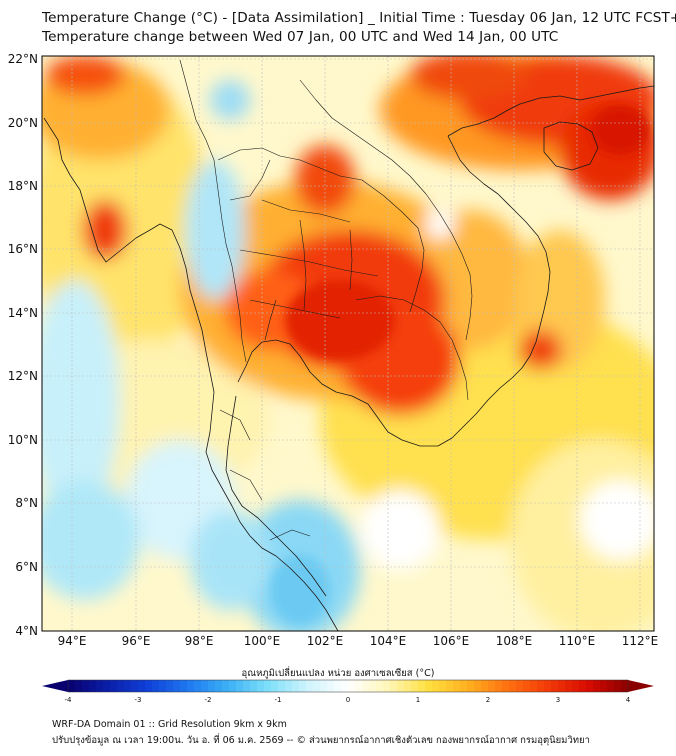 The image size is (676, 756). What do you see at coordinates (325, 641) in the screenshot?
I see `lon-label: 102°E` at bounding box center [325, 641].